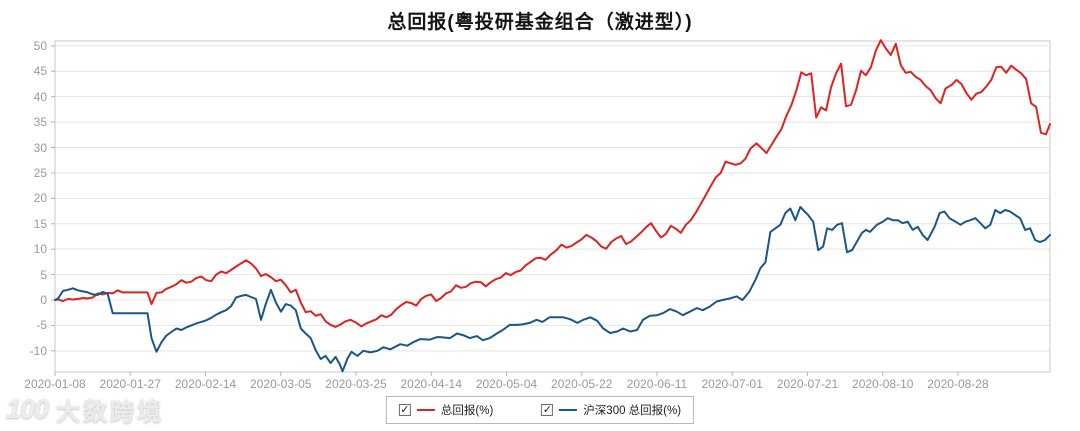 Image resolution: width=1080 pixels, height=431 pixels. Describe the element at coordinates (404, 409) in the screenshot. I see `fund-series-checkbox: ✓` at that location.